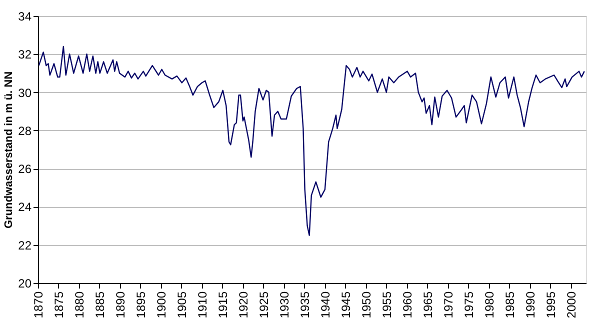  I want to click on x-tick-label: 1980, so click(489, 304).